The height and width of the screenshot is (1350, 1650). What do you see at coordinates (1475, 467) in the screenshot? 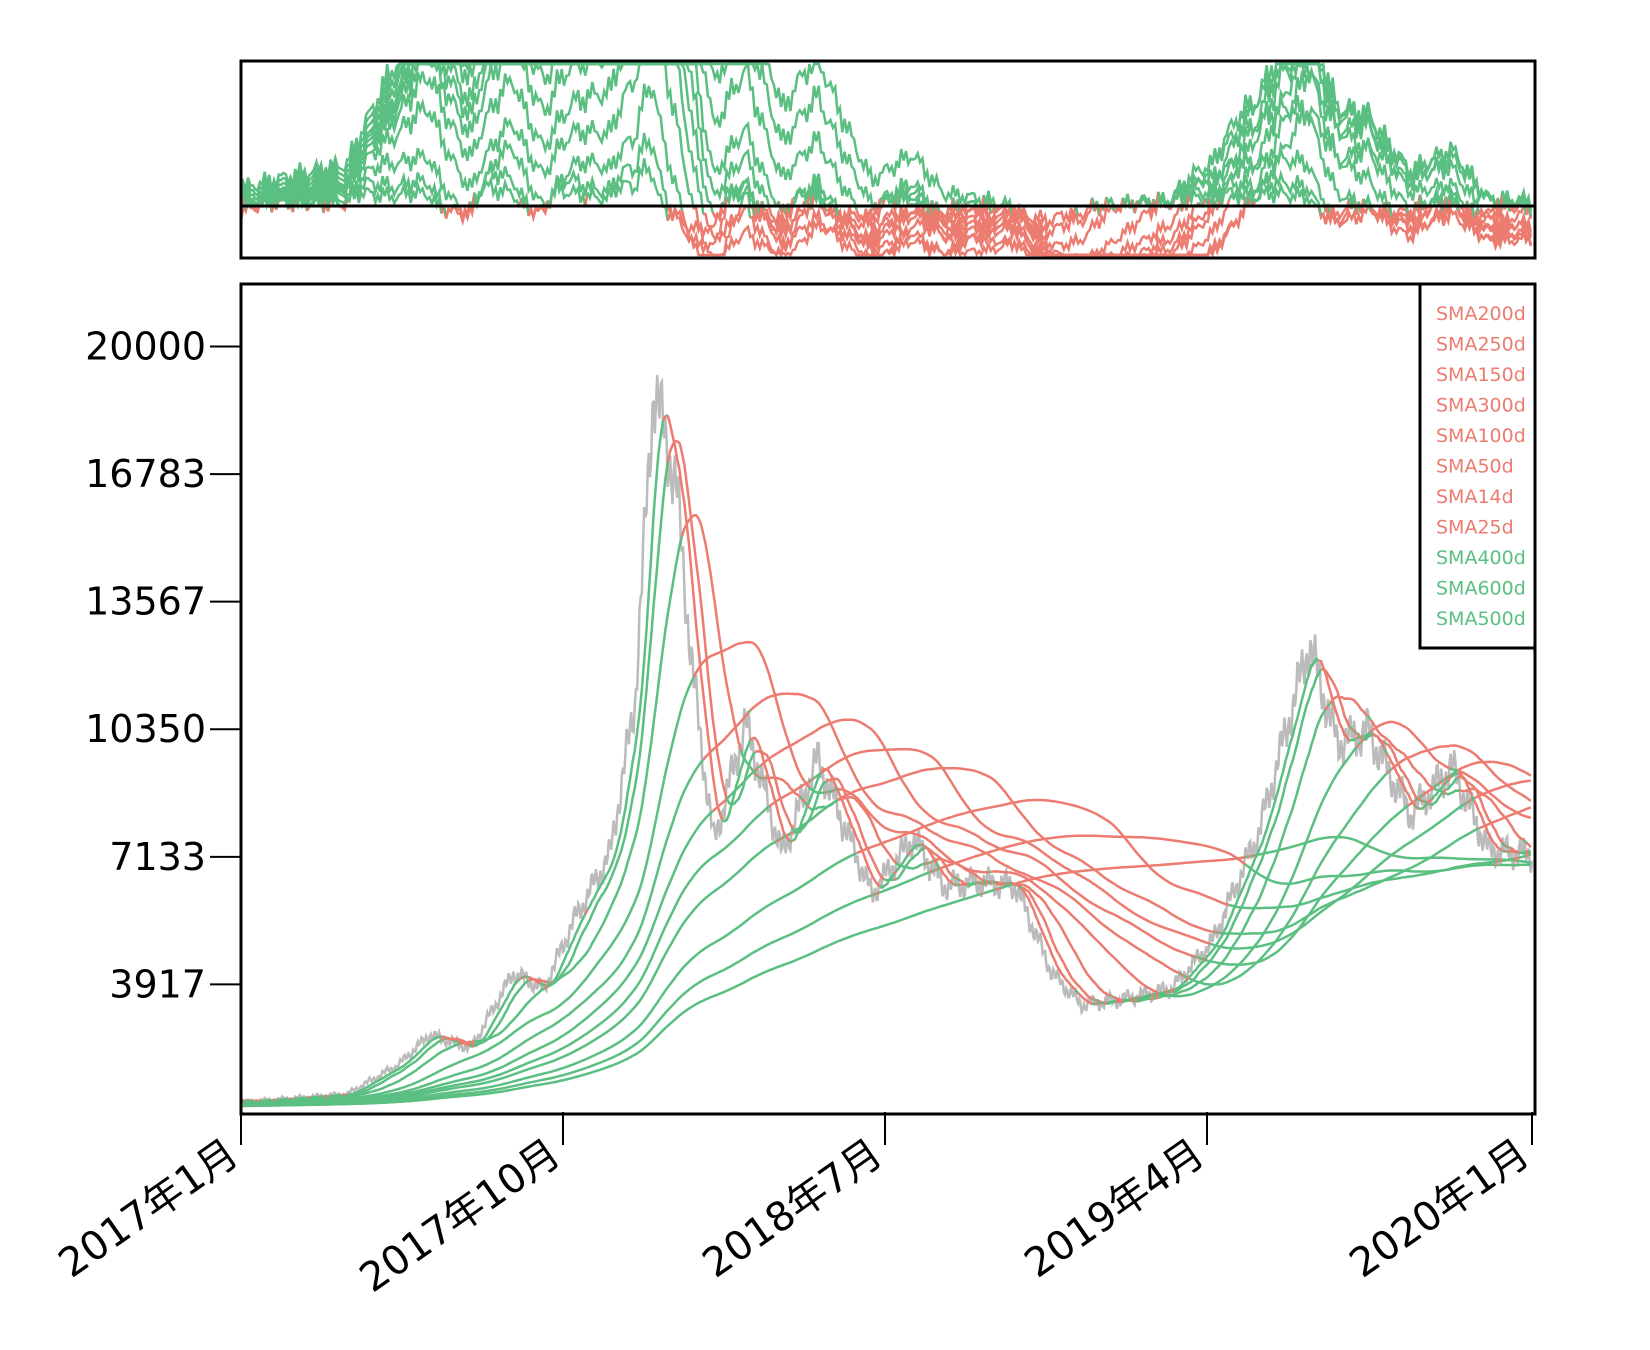
I see `legend-label: SMA50d` at bounding box center [1475, 467].